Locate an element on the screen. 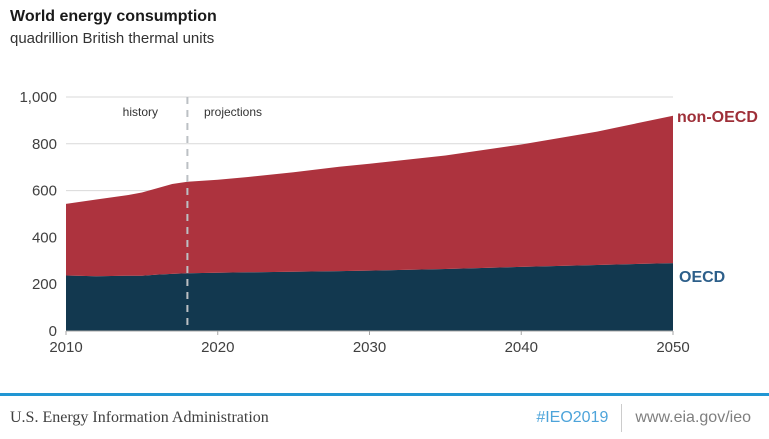 This screenshot has width=769, height=439. oecd-series-label: OECD is located at coordinates (702, 277).